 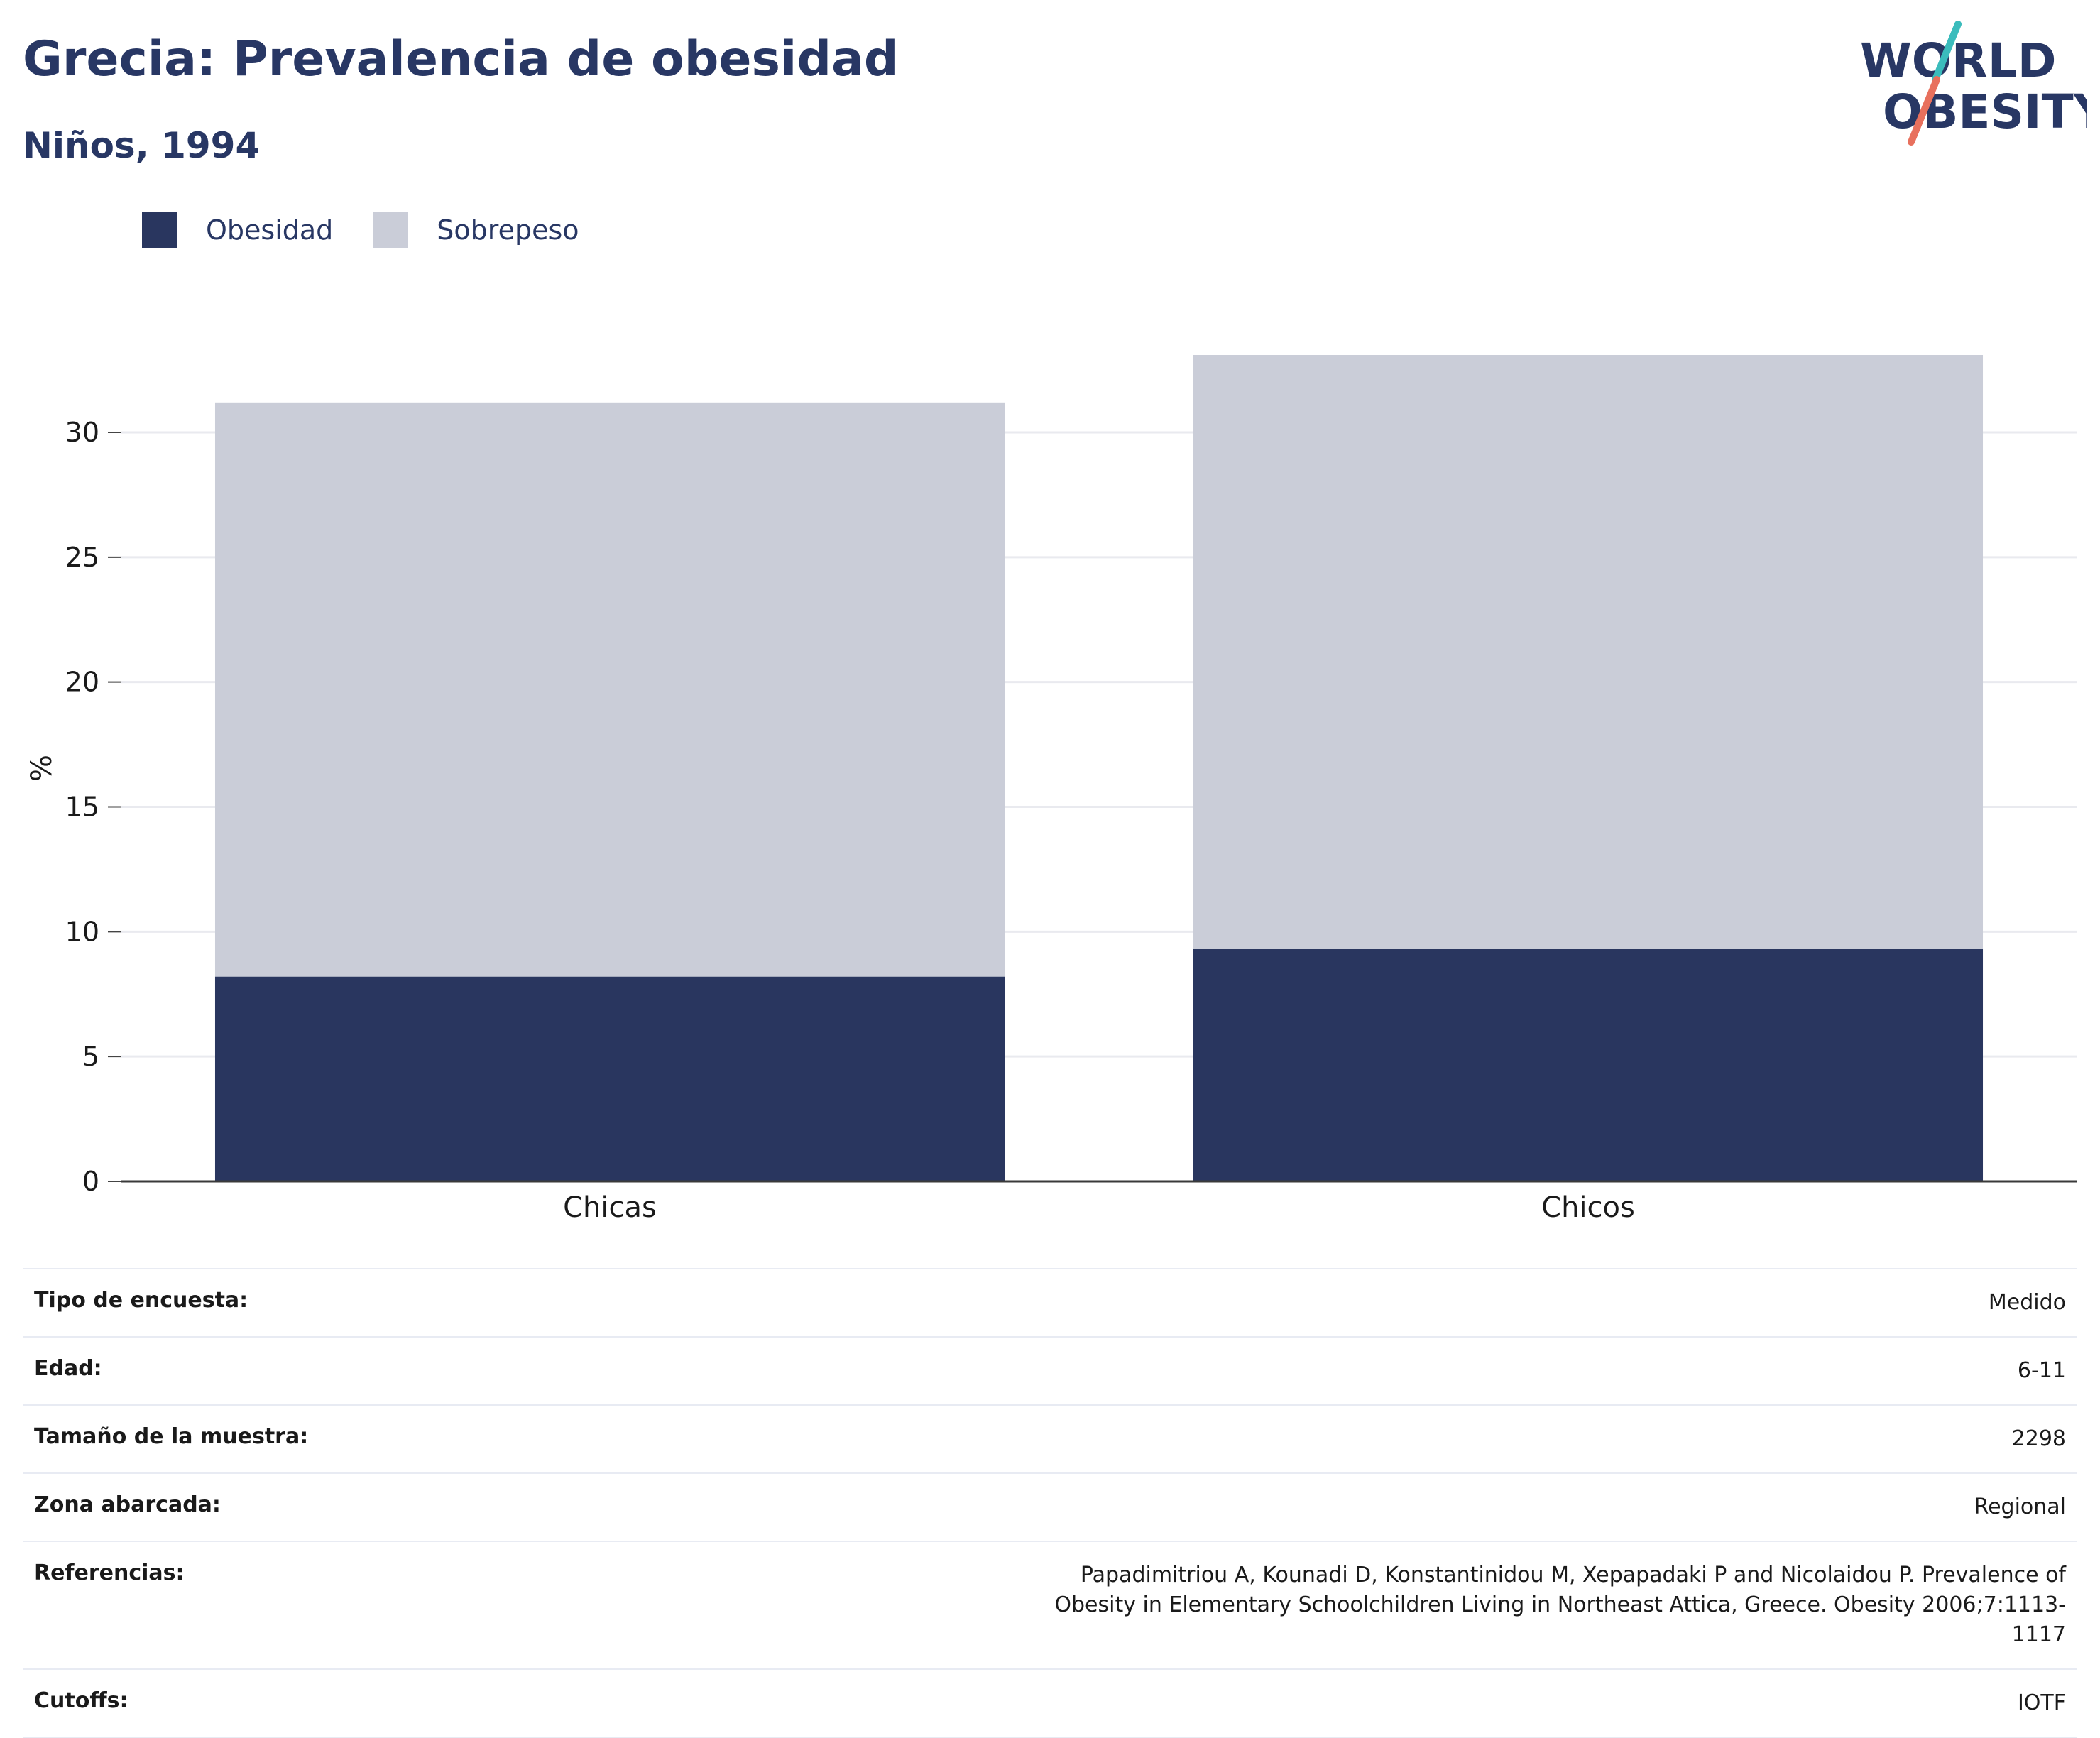 What do you see at coordinates (142, 145) in the screenshot?
I see `chart-subtitle: Niños, 1994` at bounding box center [142, 145].